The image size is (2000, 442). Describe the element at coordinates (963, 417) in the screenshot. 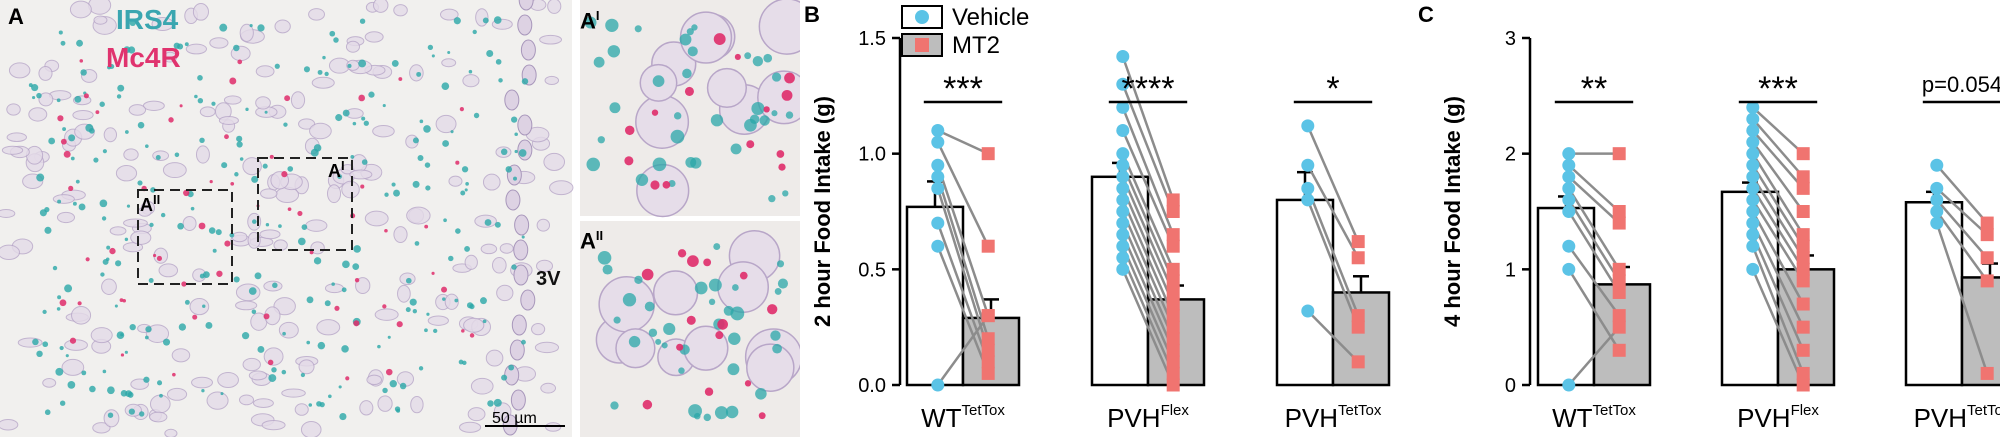

I see `group-label: WTTetTox` at that location.